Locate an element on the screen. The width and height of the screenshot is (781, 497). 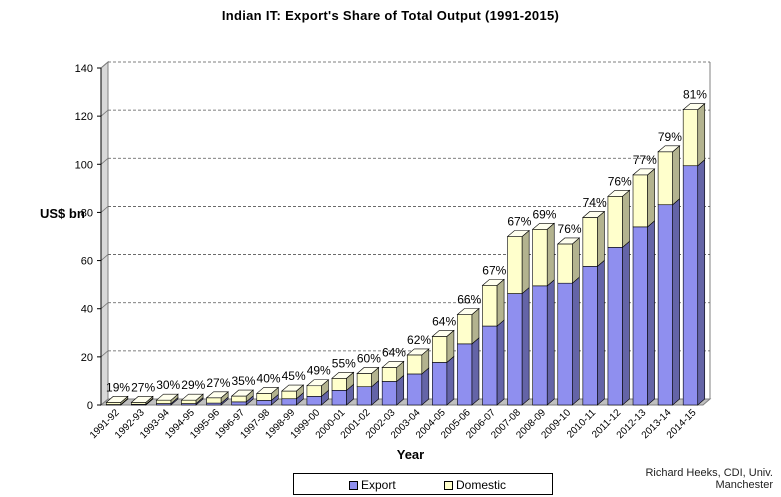
bar-domestic-2010-11-front is located at coordinates (590, 242).